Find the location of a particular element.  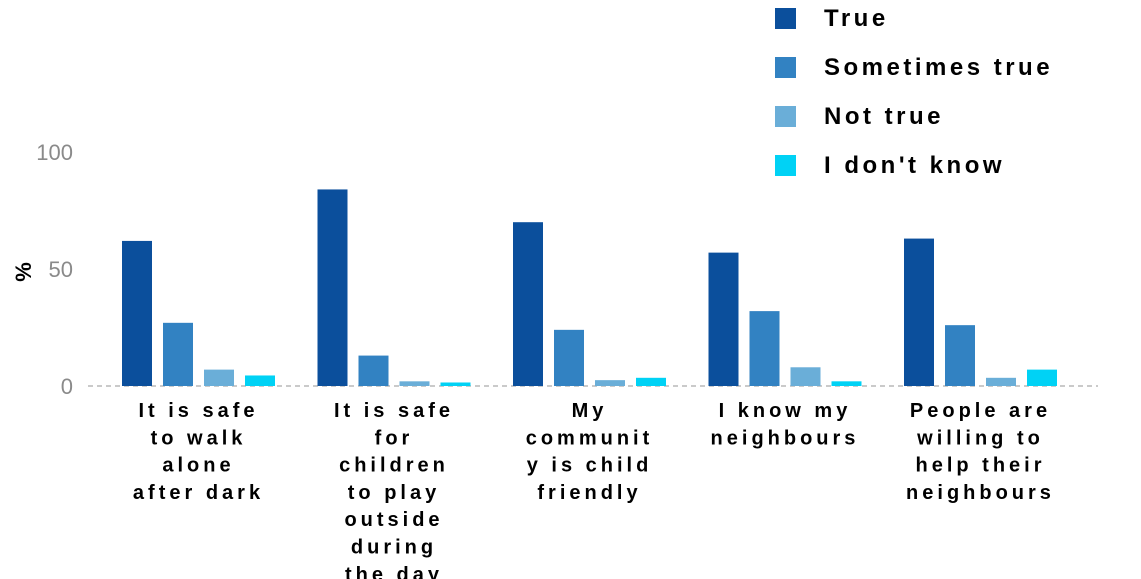

y-tick-label: 100 is located at coordinates (54, 152).